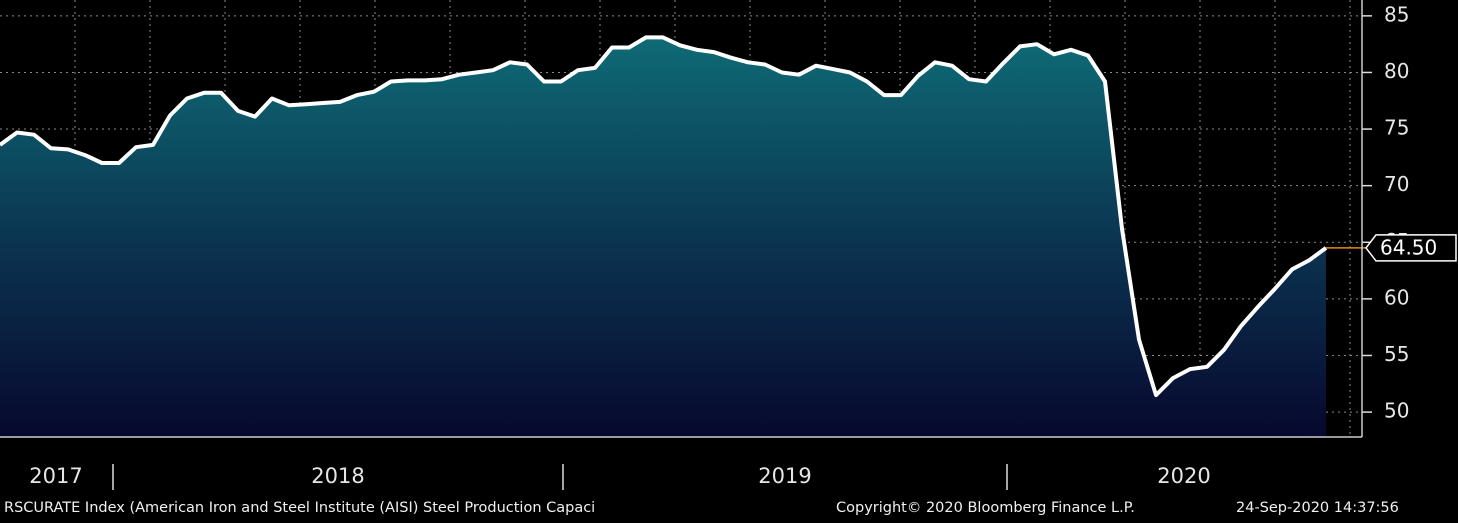 The width and height of the screenshot is (1458, 523). I want to click on x-tick-label: 2018, so click(337, 476).